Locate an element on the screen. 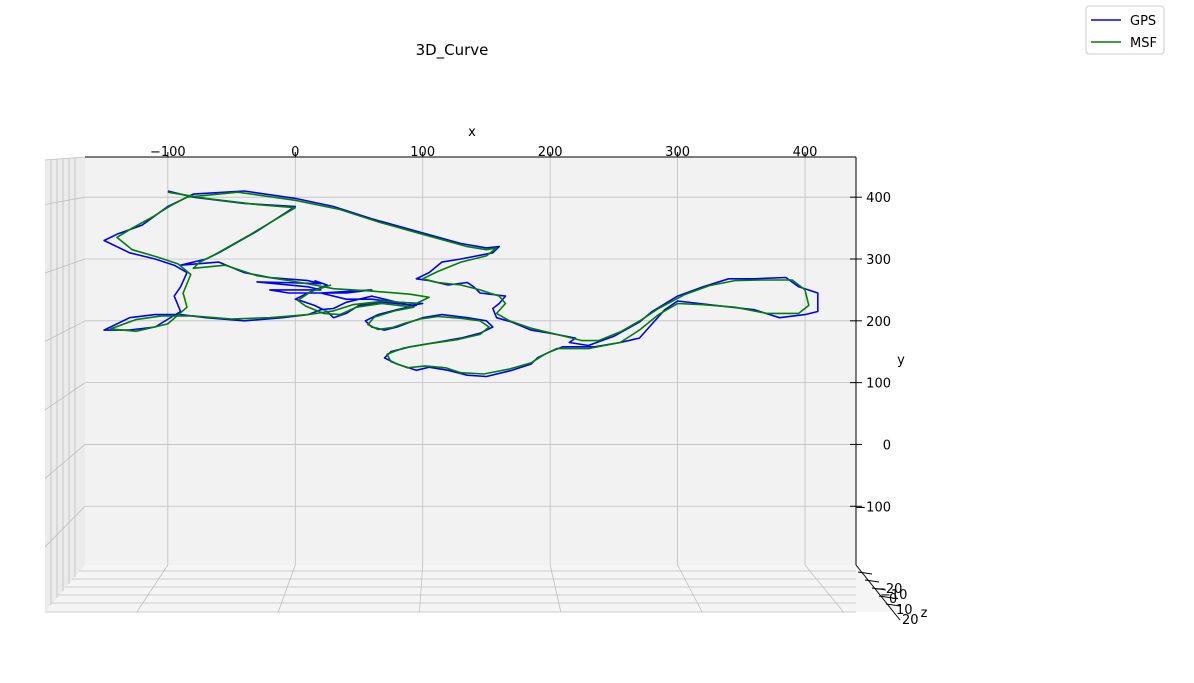  y-tick-label: 0 is located at coordinates (887, 445).